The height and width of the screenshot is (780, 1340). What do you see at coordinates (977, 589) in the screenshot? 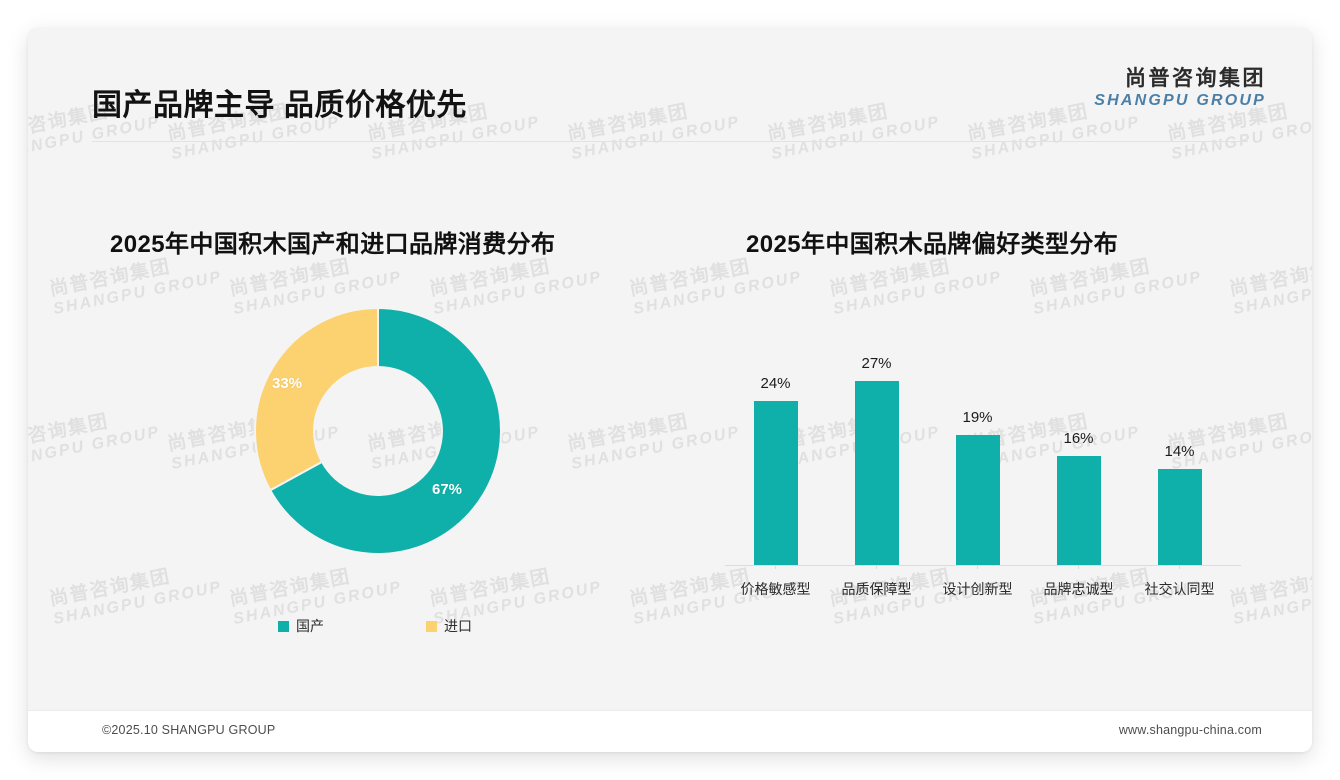
I see `bar-category-label: 设计创新型` at bounding box center [977, 589].